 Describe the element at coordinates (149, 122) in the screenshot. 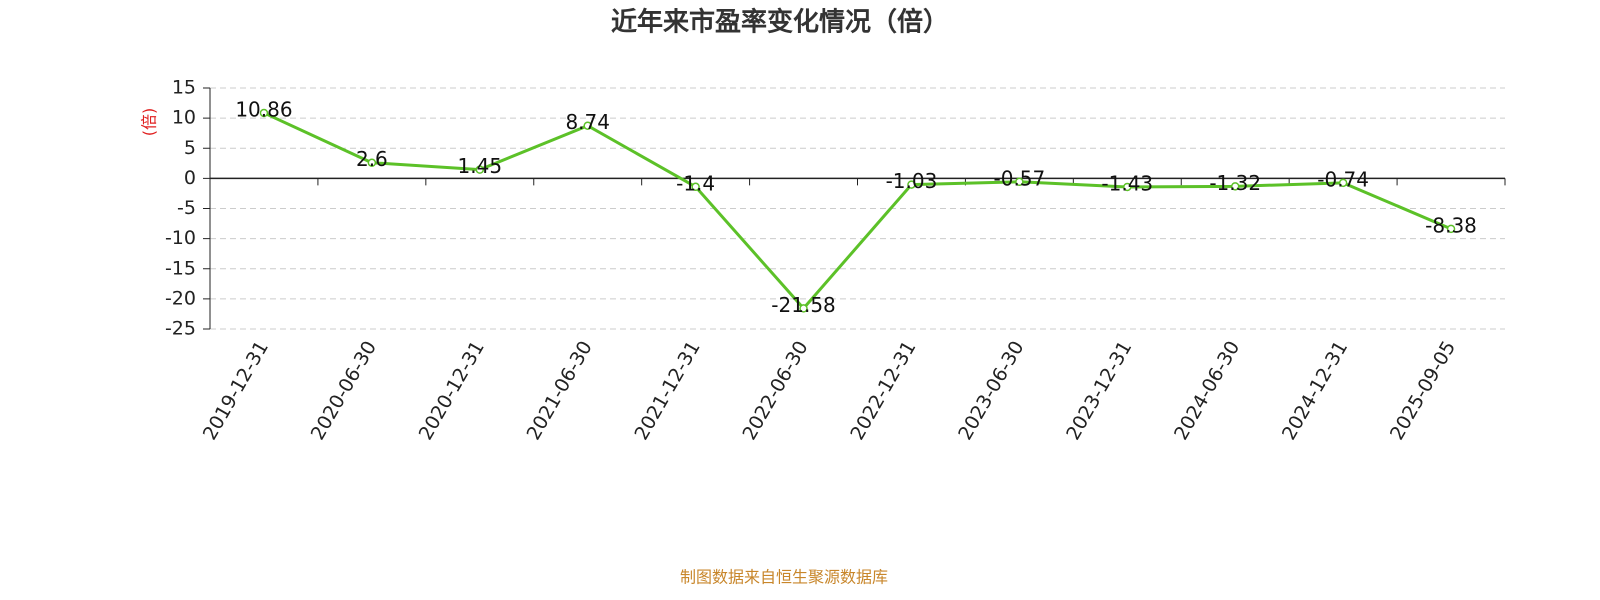

I see `y-axis-label: (倍)` at that location.